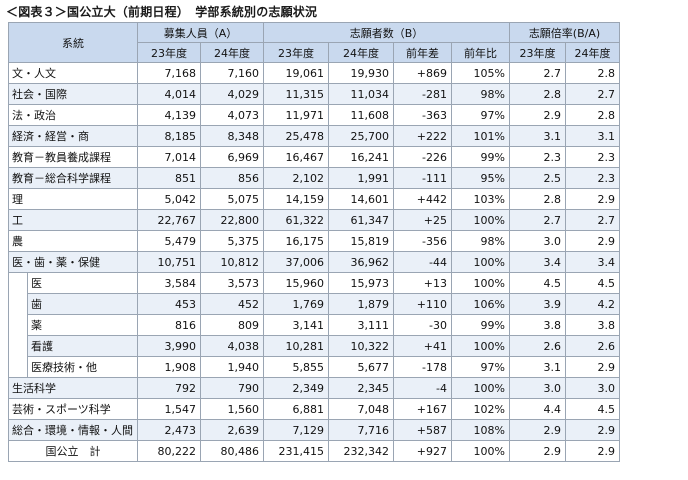 The width and height of the screenshot is (688, 480). I want to click on cell-r24: 1,560, so click(232, 409).